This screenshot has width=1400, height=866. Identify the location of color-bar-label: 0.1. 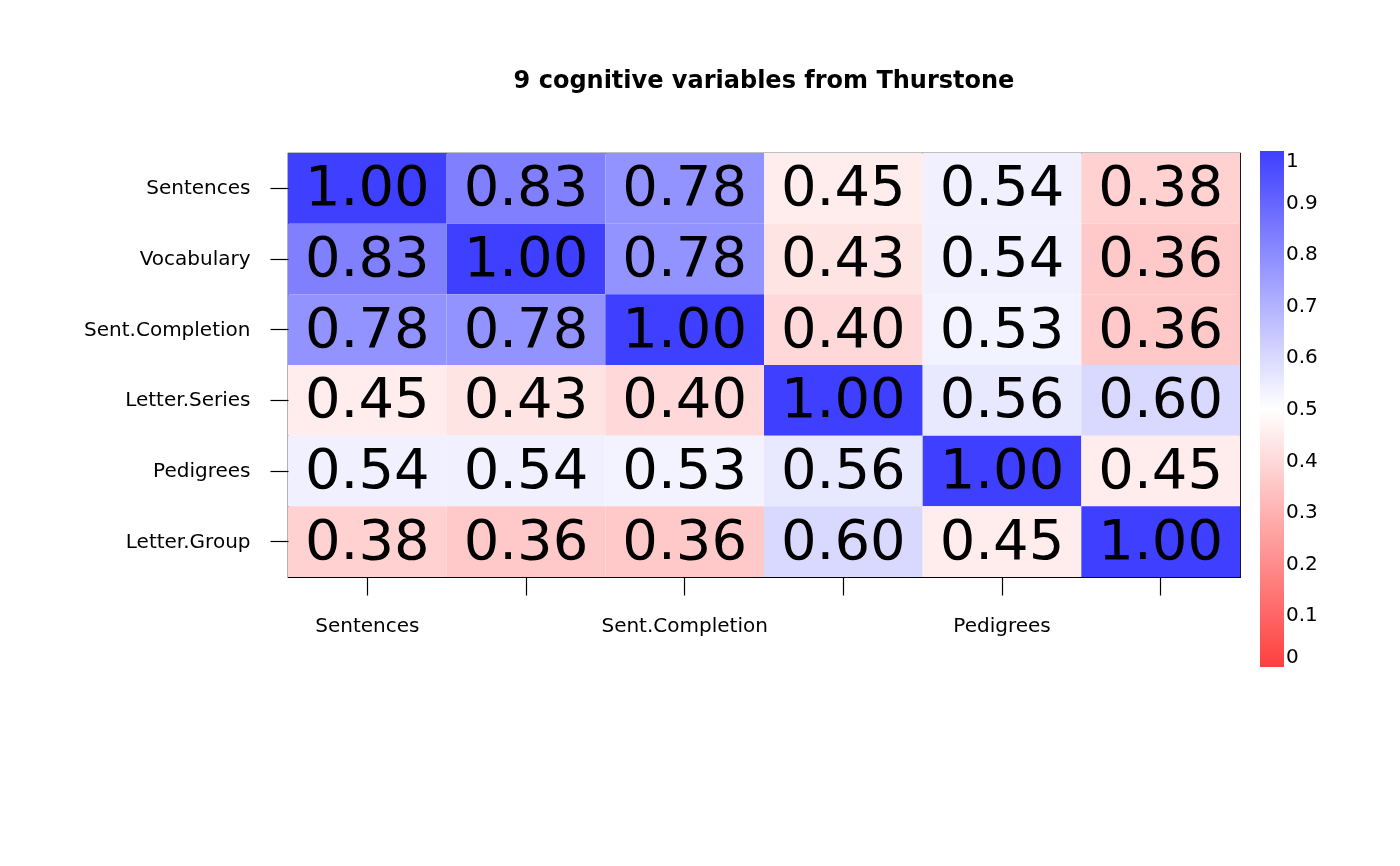
(1302, 614).